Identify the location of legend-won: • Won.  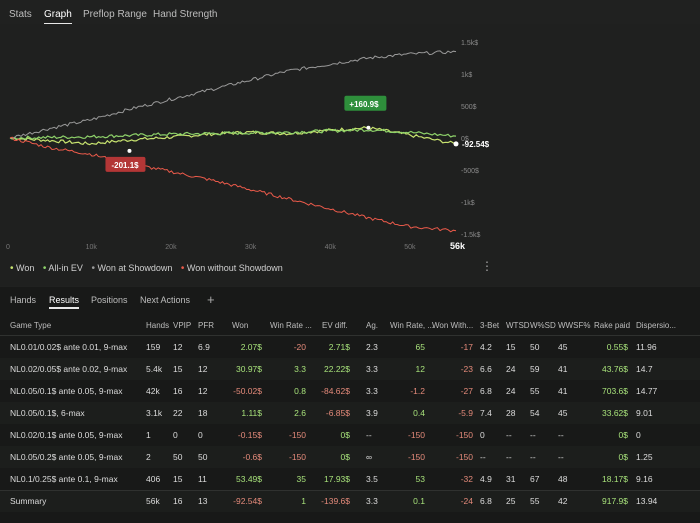
(22, 268).